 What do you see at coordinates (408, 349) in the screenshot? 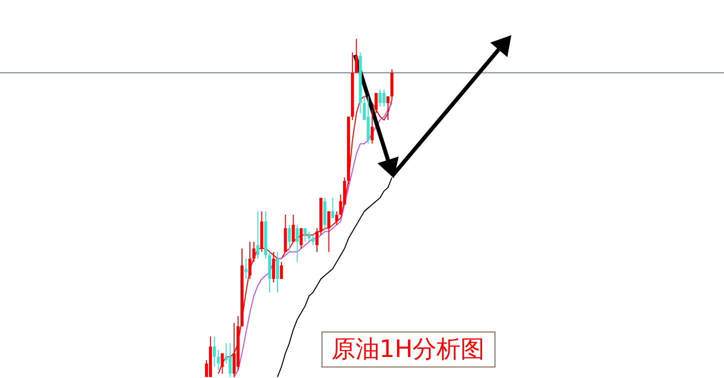
I see `annotation: 原油1H分析图` at bounding box center [408, 349].